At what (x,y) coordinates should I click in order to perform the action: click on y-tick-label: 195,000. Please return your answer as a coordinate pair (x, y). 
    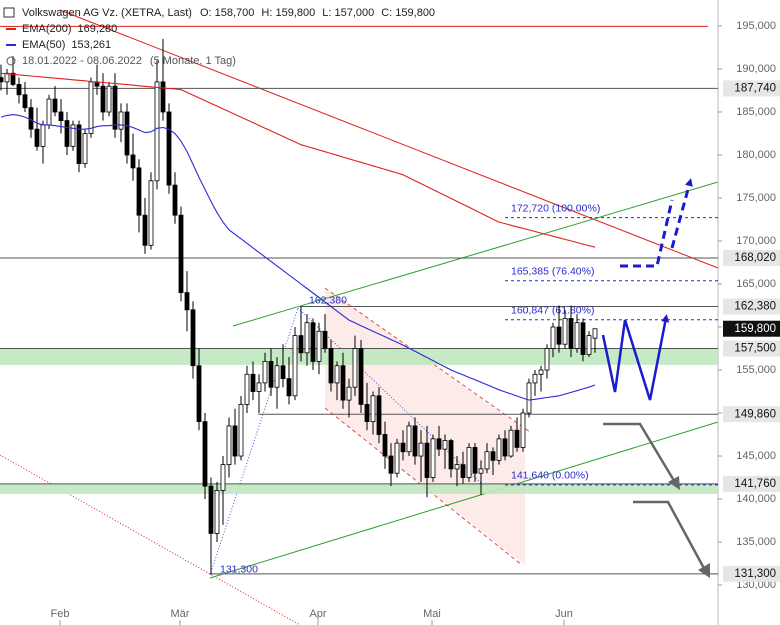
    Looking at the image, I should click on (756, 26).